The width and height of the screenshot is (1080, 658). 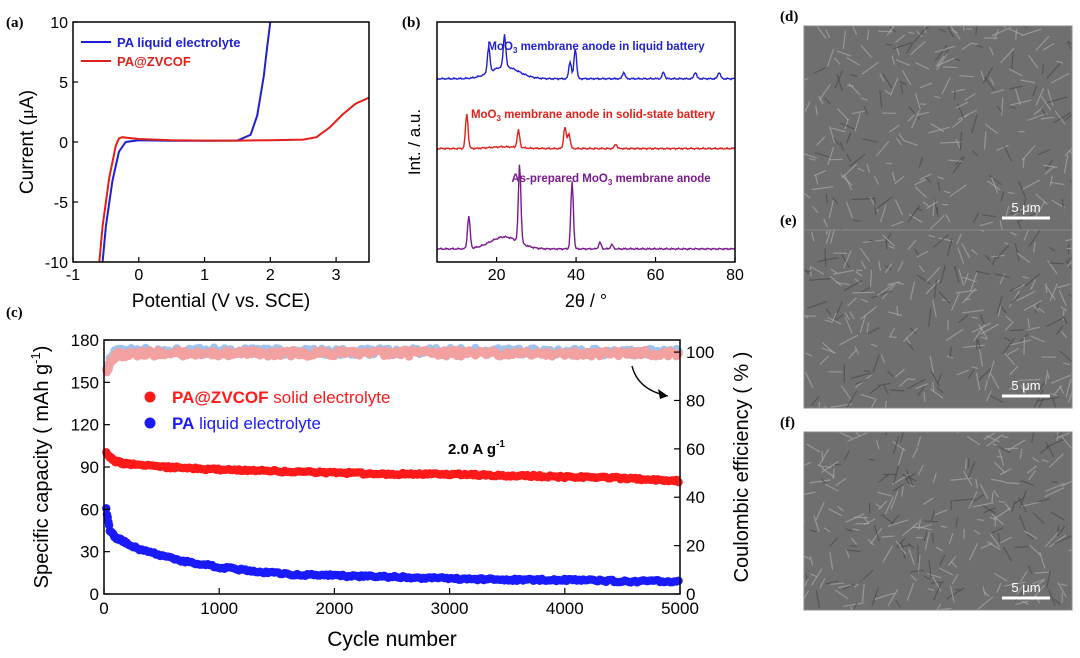 I want to click on x-tick-label-c: 1000, so click(x=219, y=608).